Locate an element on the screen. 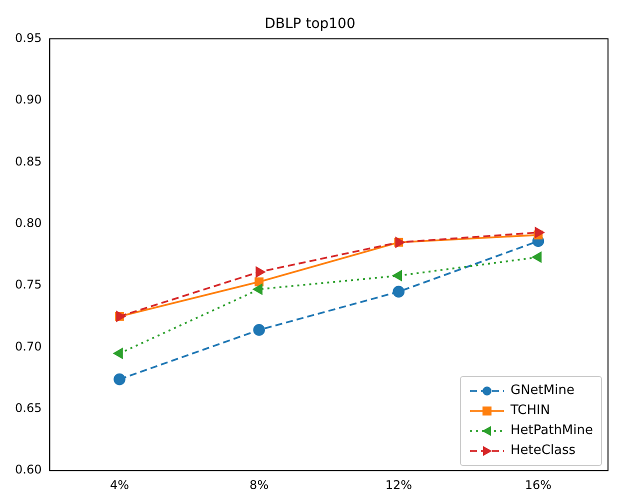  y-tick-label: 0.85 is located at coordinates (28, 161).